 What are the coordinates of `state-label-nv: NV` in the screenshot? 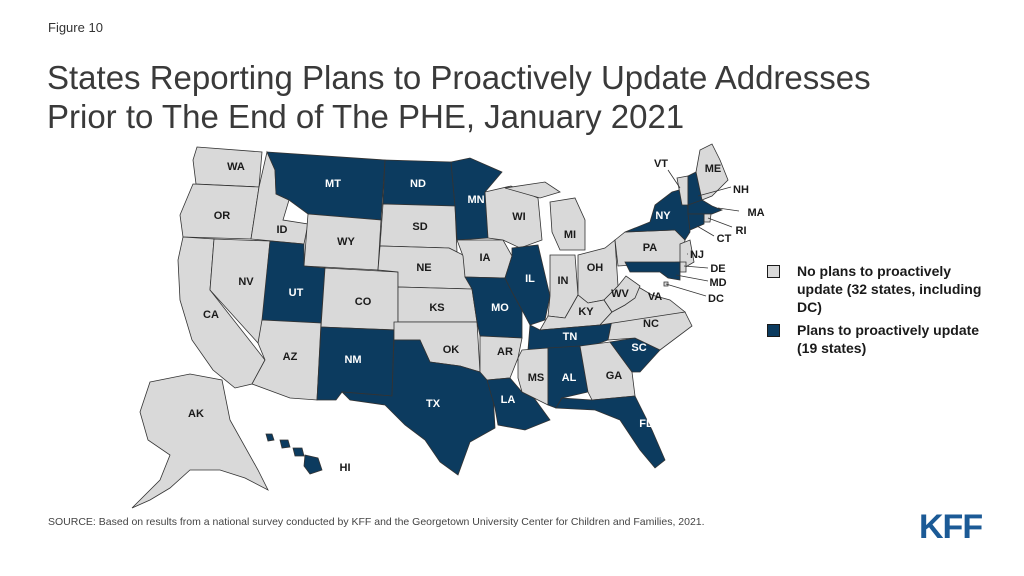 It's located at (246, 282).